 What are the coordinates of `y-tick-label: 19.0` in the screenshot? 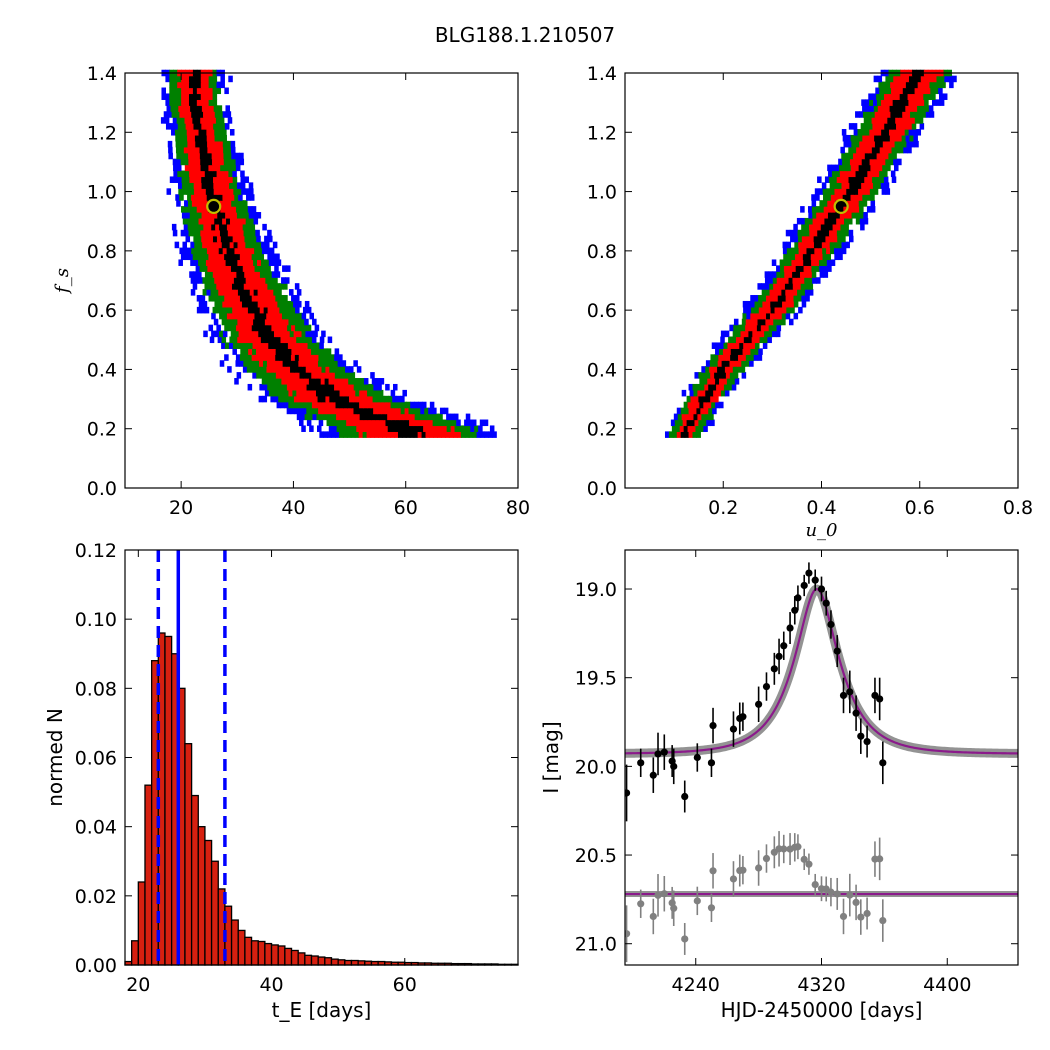 It's located at (596, 590).